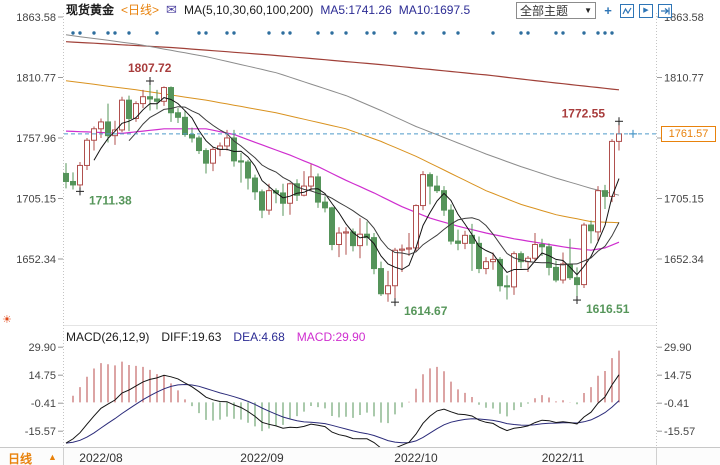  Describe the element at coordinates (342, 33) in the screenshot. I see `event-marker-dots` at that location.